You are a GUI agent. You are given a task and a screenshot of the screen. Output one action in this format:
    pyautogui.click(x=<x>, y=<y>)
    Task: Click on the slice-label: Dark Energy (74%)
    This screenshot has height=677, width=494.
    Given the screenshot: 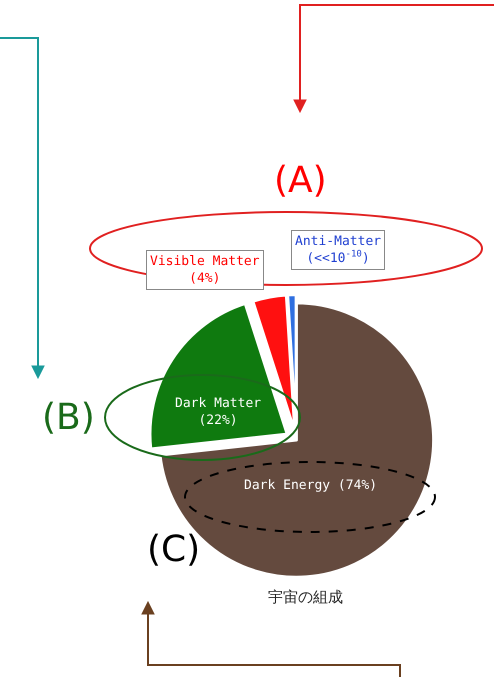 What is the action you would take?
    pyautogui.click(x=311, y=485)
    